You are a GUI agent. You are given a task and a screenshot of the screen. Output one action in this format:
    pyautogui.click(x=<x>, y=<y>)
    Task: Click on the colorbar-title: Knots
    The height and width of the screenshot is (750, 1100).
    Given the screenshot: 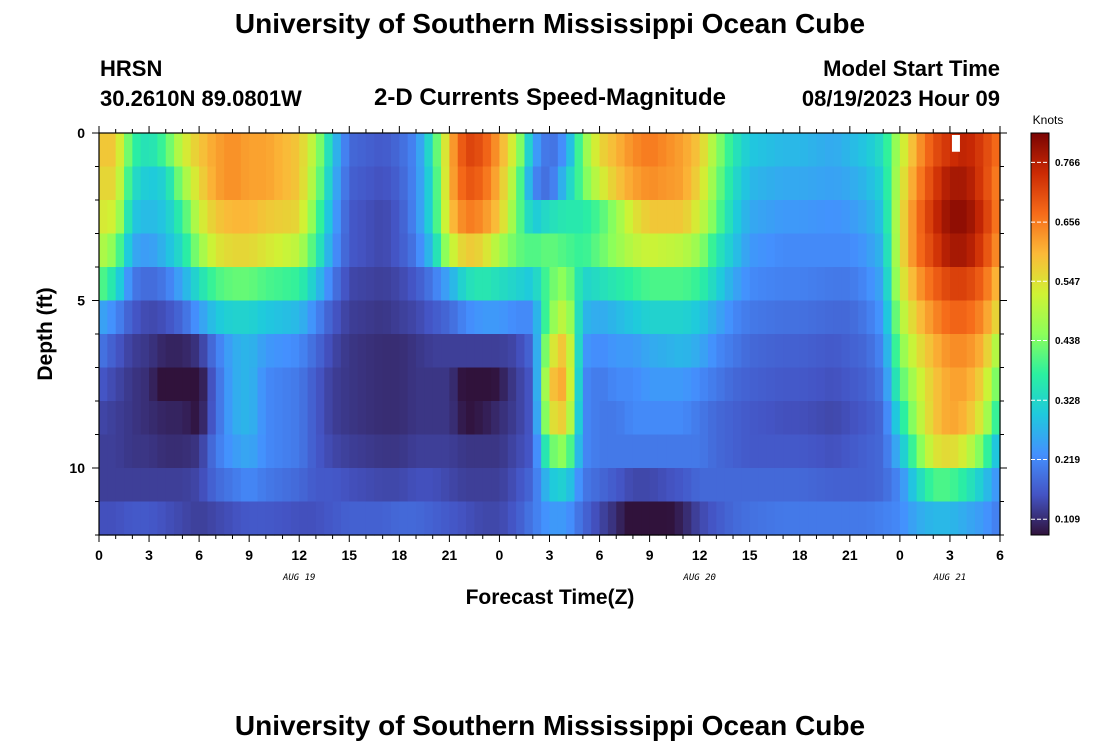 What is the action you would take?
    pyautogui.click(x=1048, y=120)
    